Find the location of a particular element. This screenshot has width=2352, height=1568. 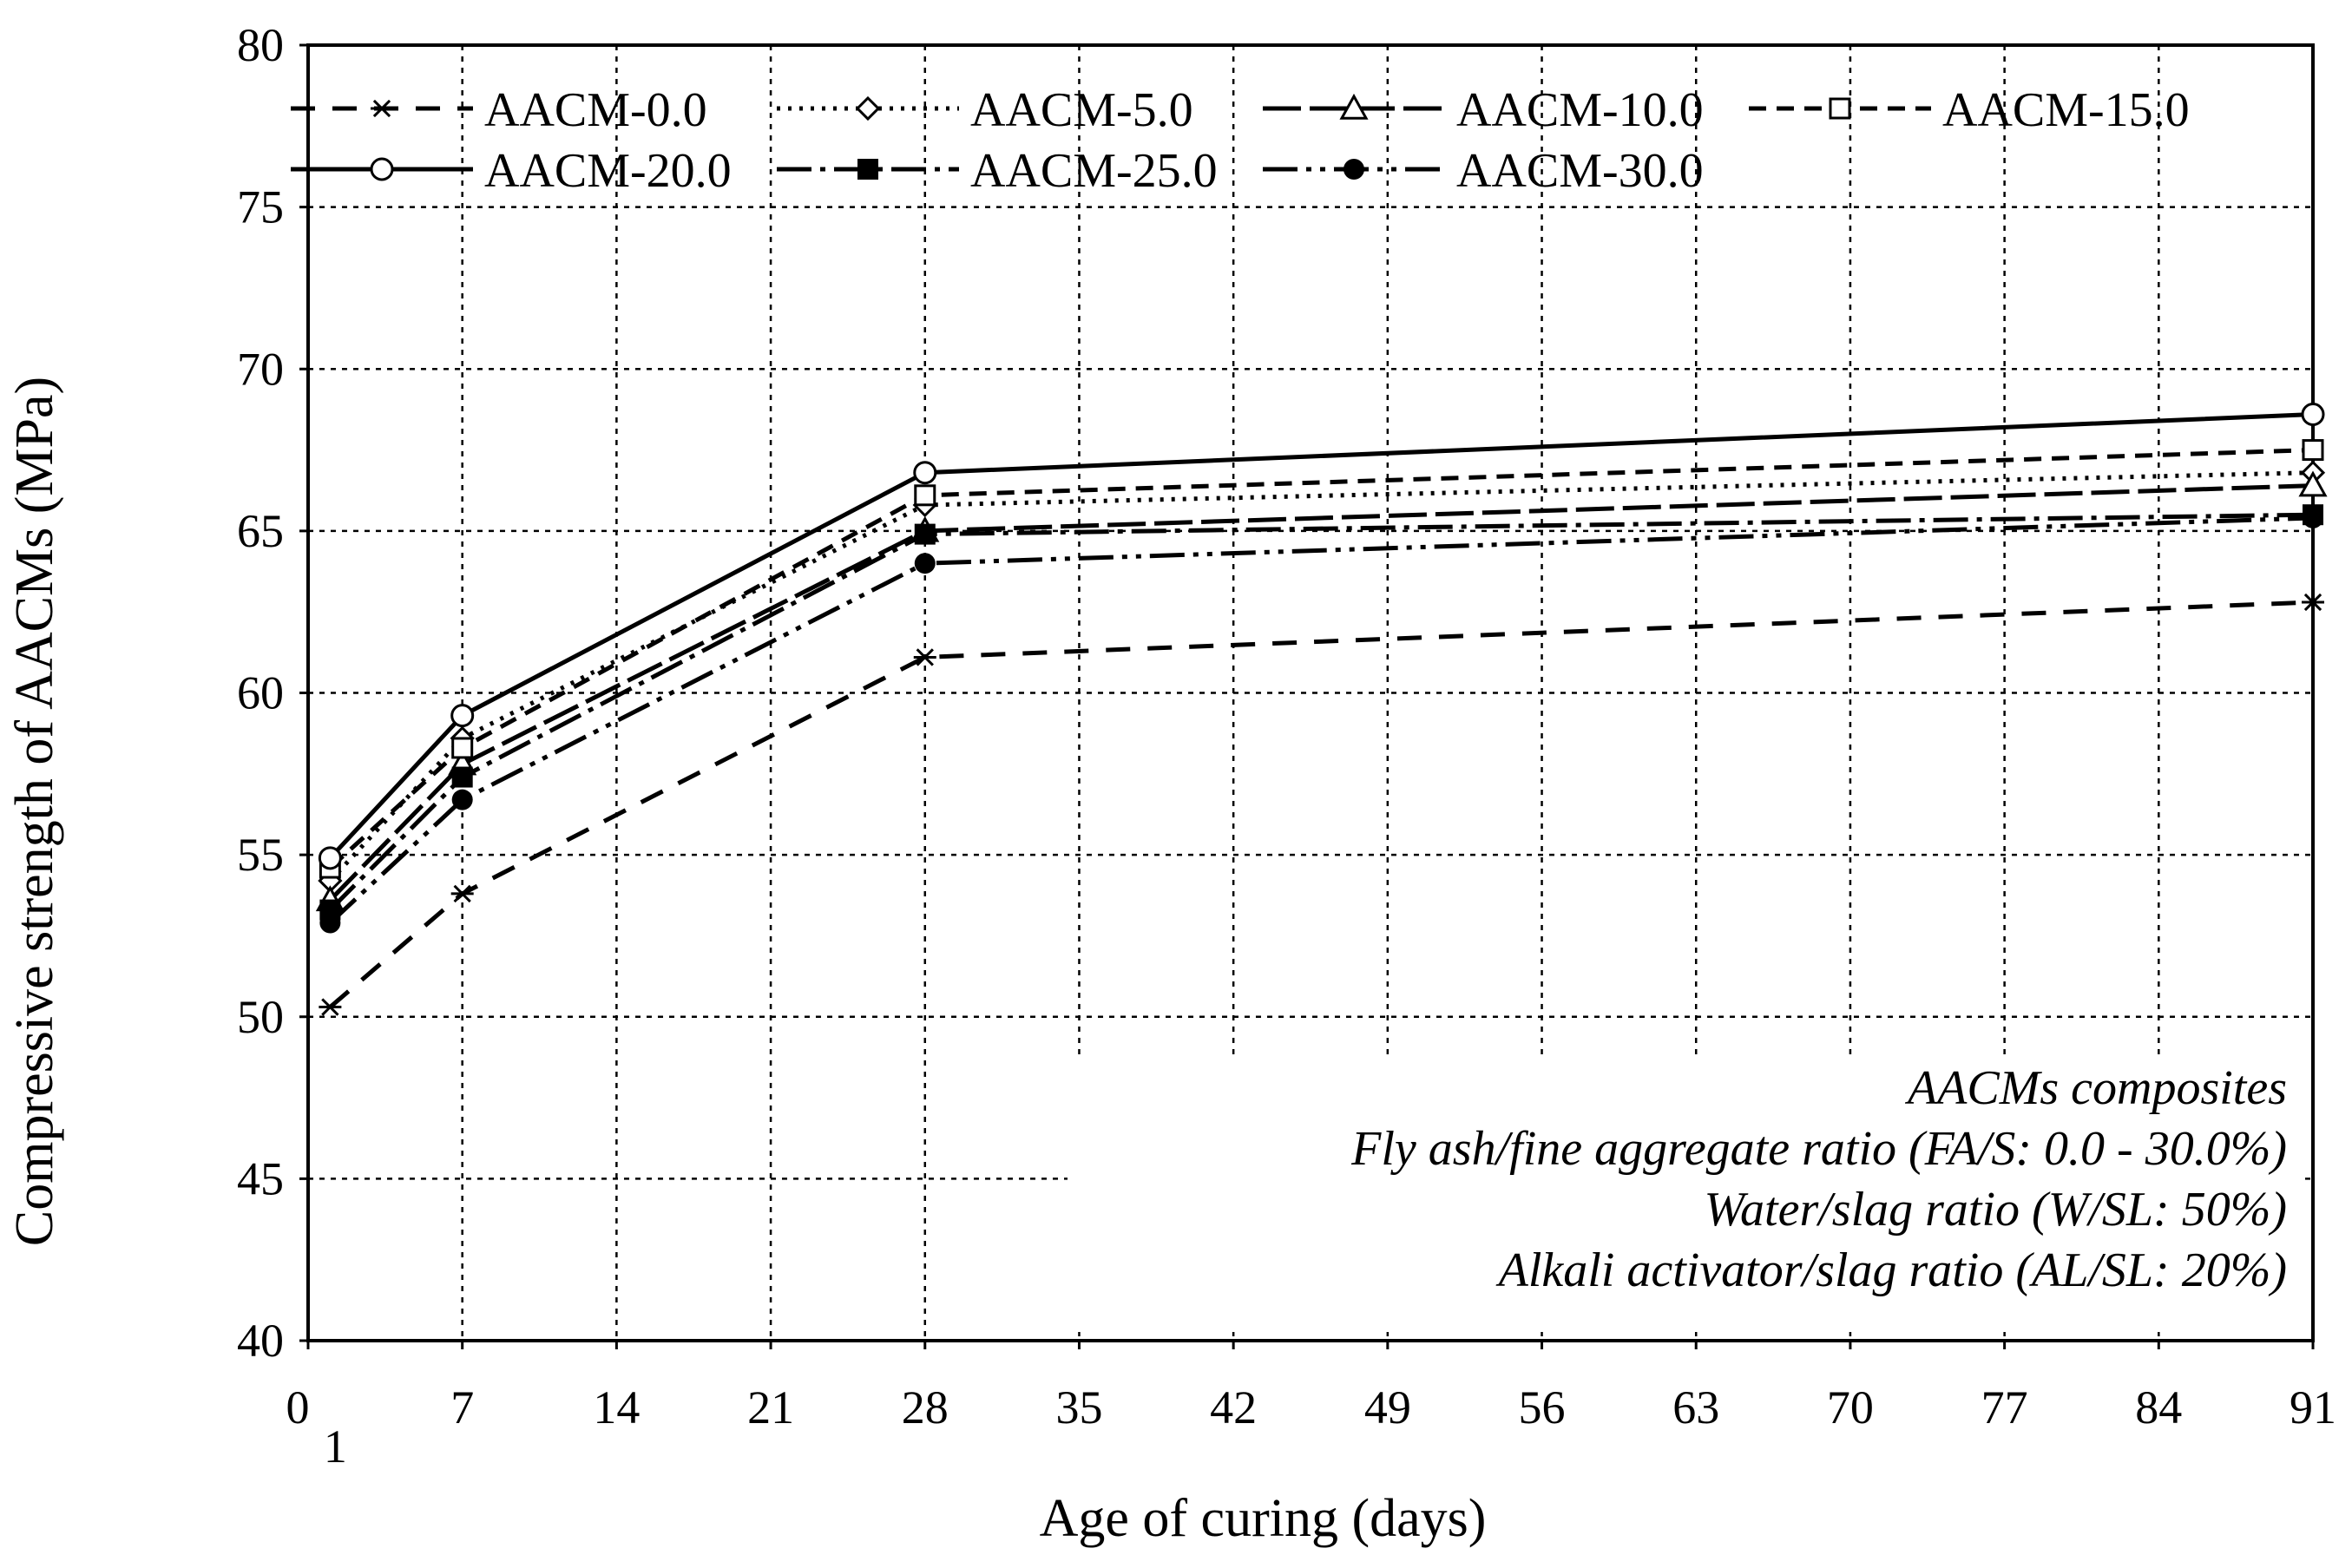

legend-item-aacm-10.0: AACM-10.0 is located at coordinates (1484, 110).